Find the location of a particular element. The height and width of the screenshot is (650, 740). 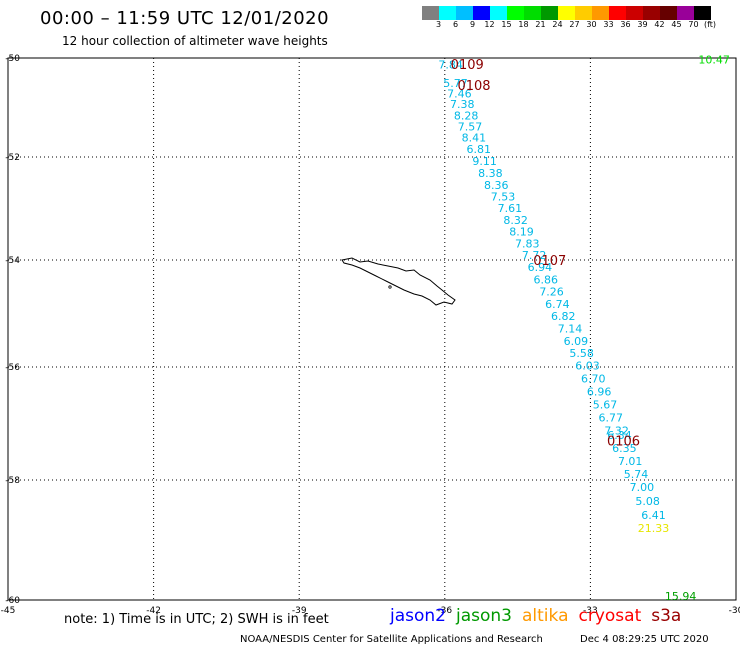

wave-height-value: 6.34 is located at coordinates (619, 435).